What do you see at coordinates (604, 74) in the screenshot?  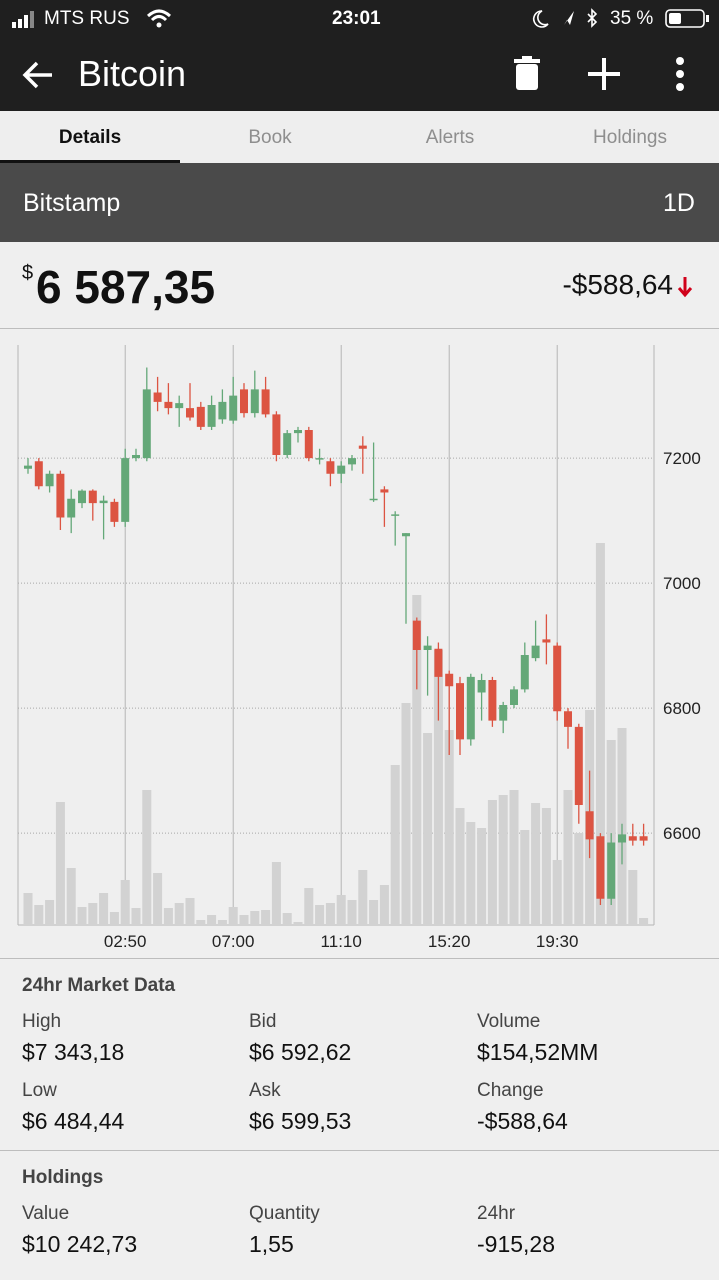 I see `add-button` at bounding box center [604, 74].